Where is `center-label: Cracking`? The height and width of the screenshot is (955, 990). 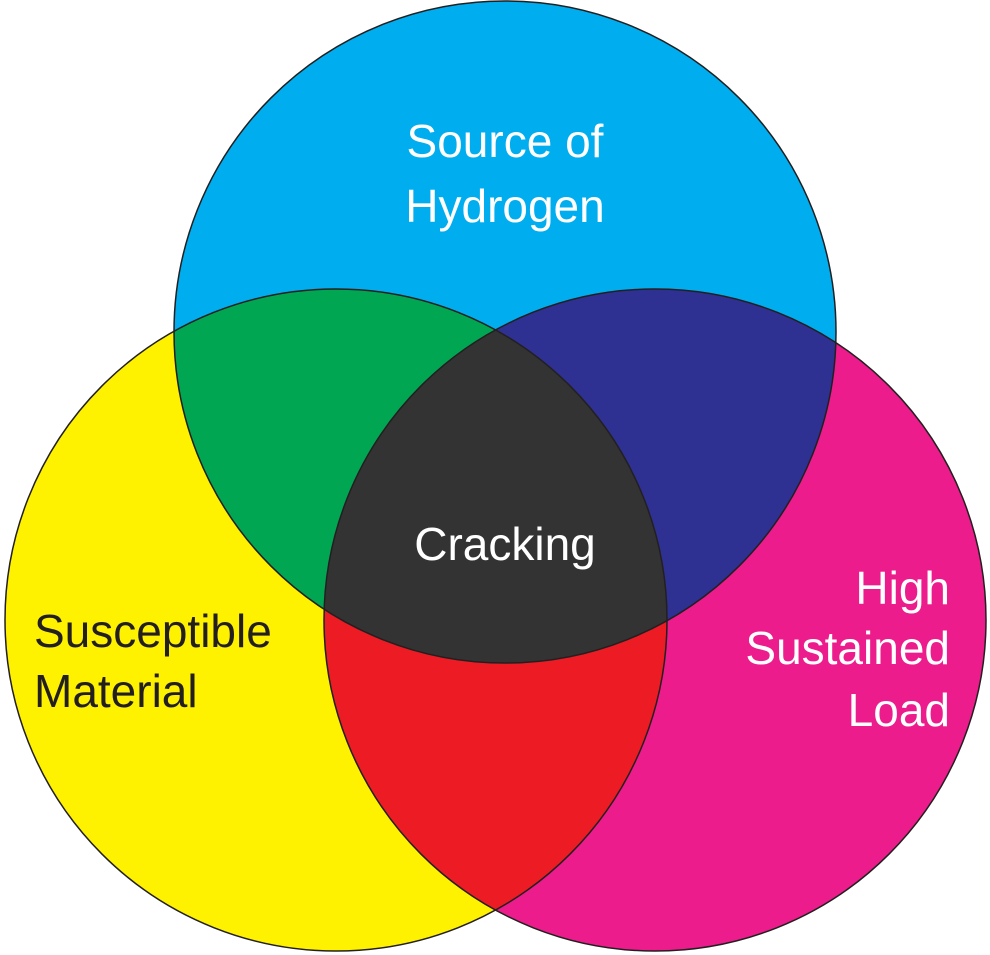
center-label: Cracking is located at coordinates (505, 544).